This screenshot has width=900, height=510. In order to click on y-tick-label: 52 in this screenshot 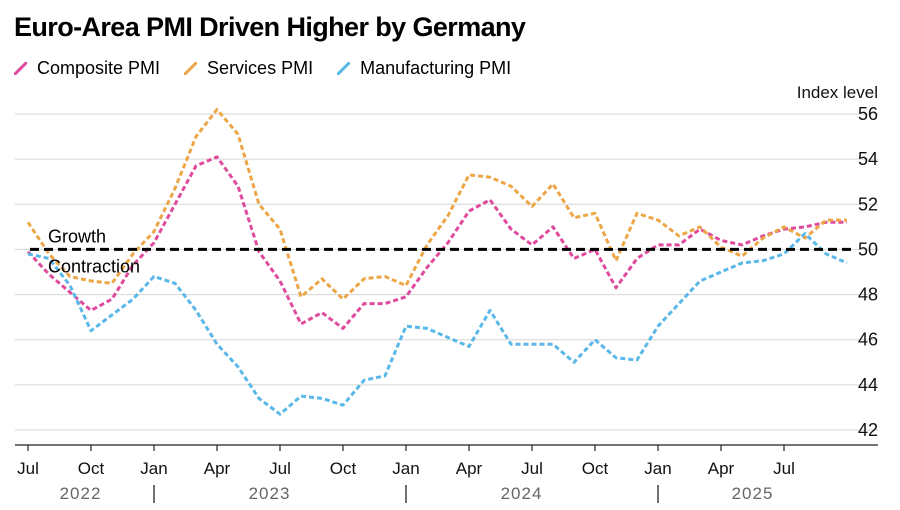, I will do `click(868, 204)`.